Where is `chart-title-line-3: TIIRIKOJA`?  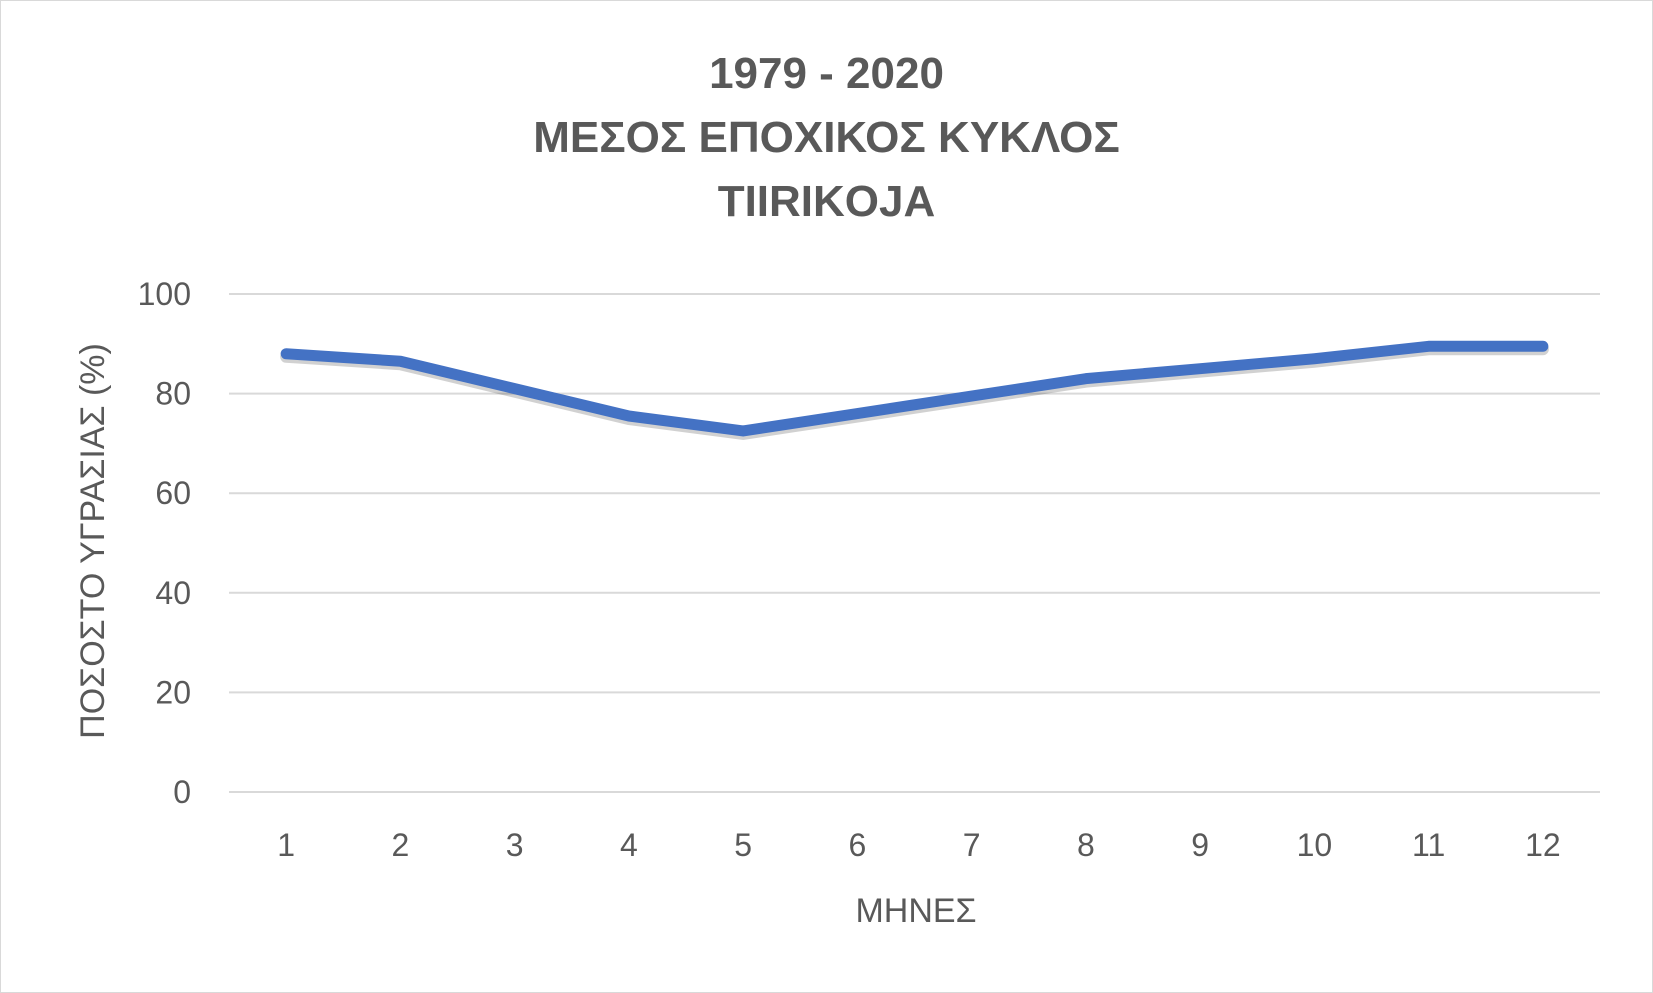 chart-title-line-3: TIIRIKOJA is located at coordinates (826, 201).